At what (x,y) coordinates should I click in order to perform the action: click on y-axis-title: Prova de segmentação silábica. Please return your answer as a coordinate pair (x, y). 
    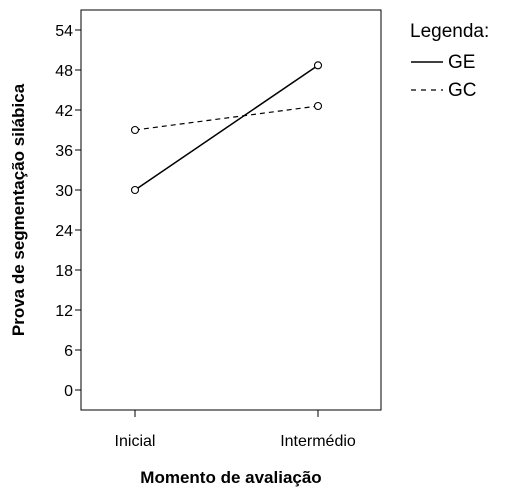
    Looking at the image, I should click on (18, 209).